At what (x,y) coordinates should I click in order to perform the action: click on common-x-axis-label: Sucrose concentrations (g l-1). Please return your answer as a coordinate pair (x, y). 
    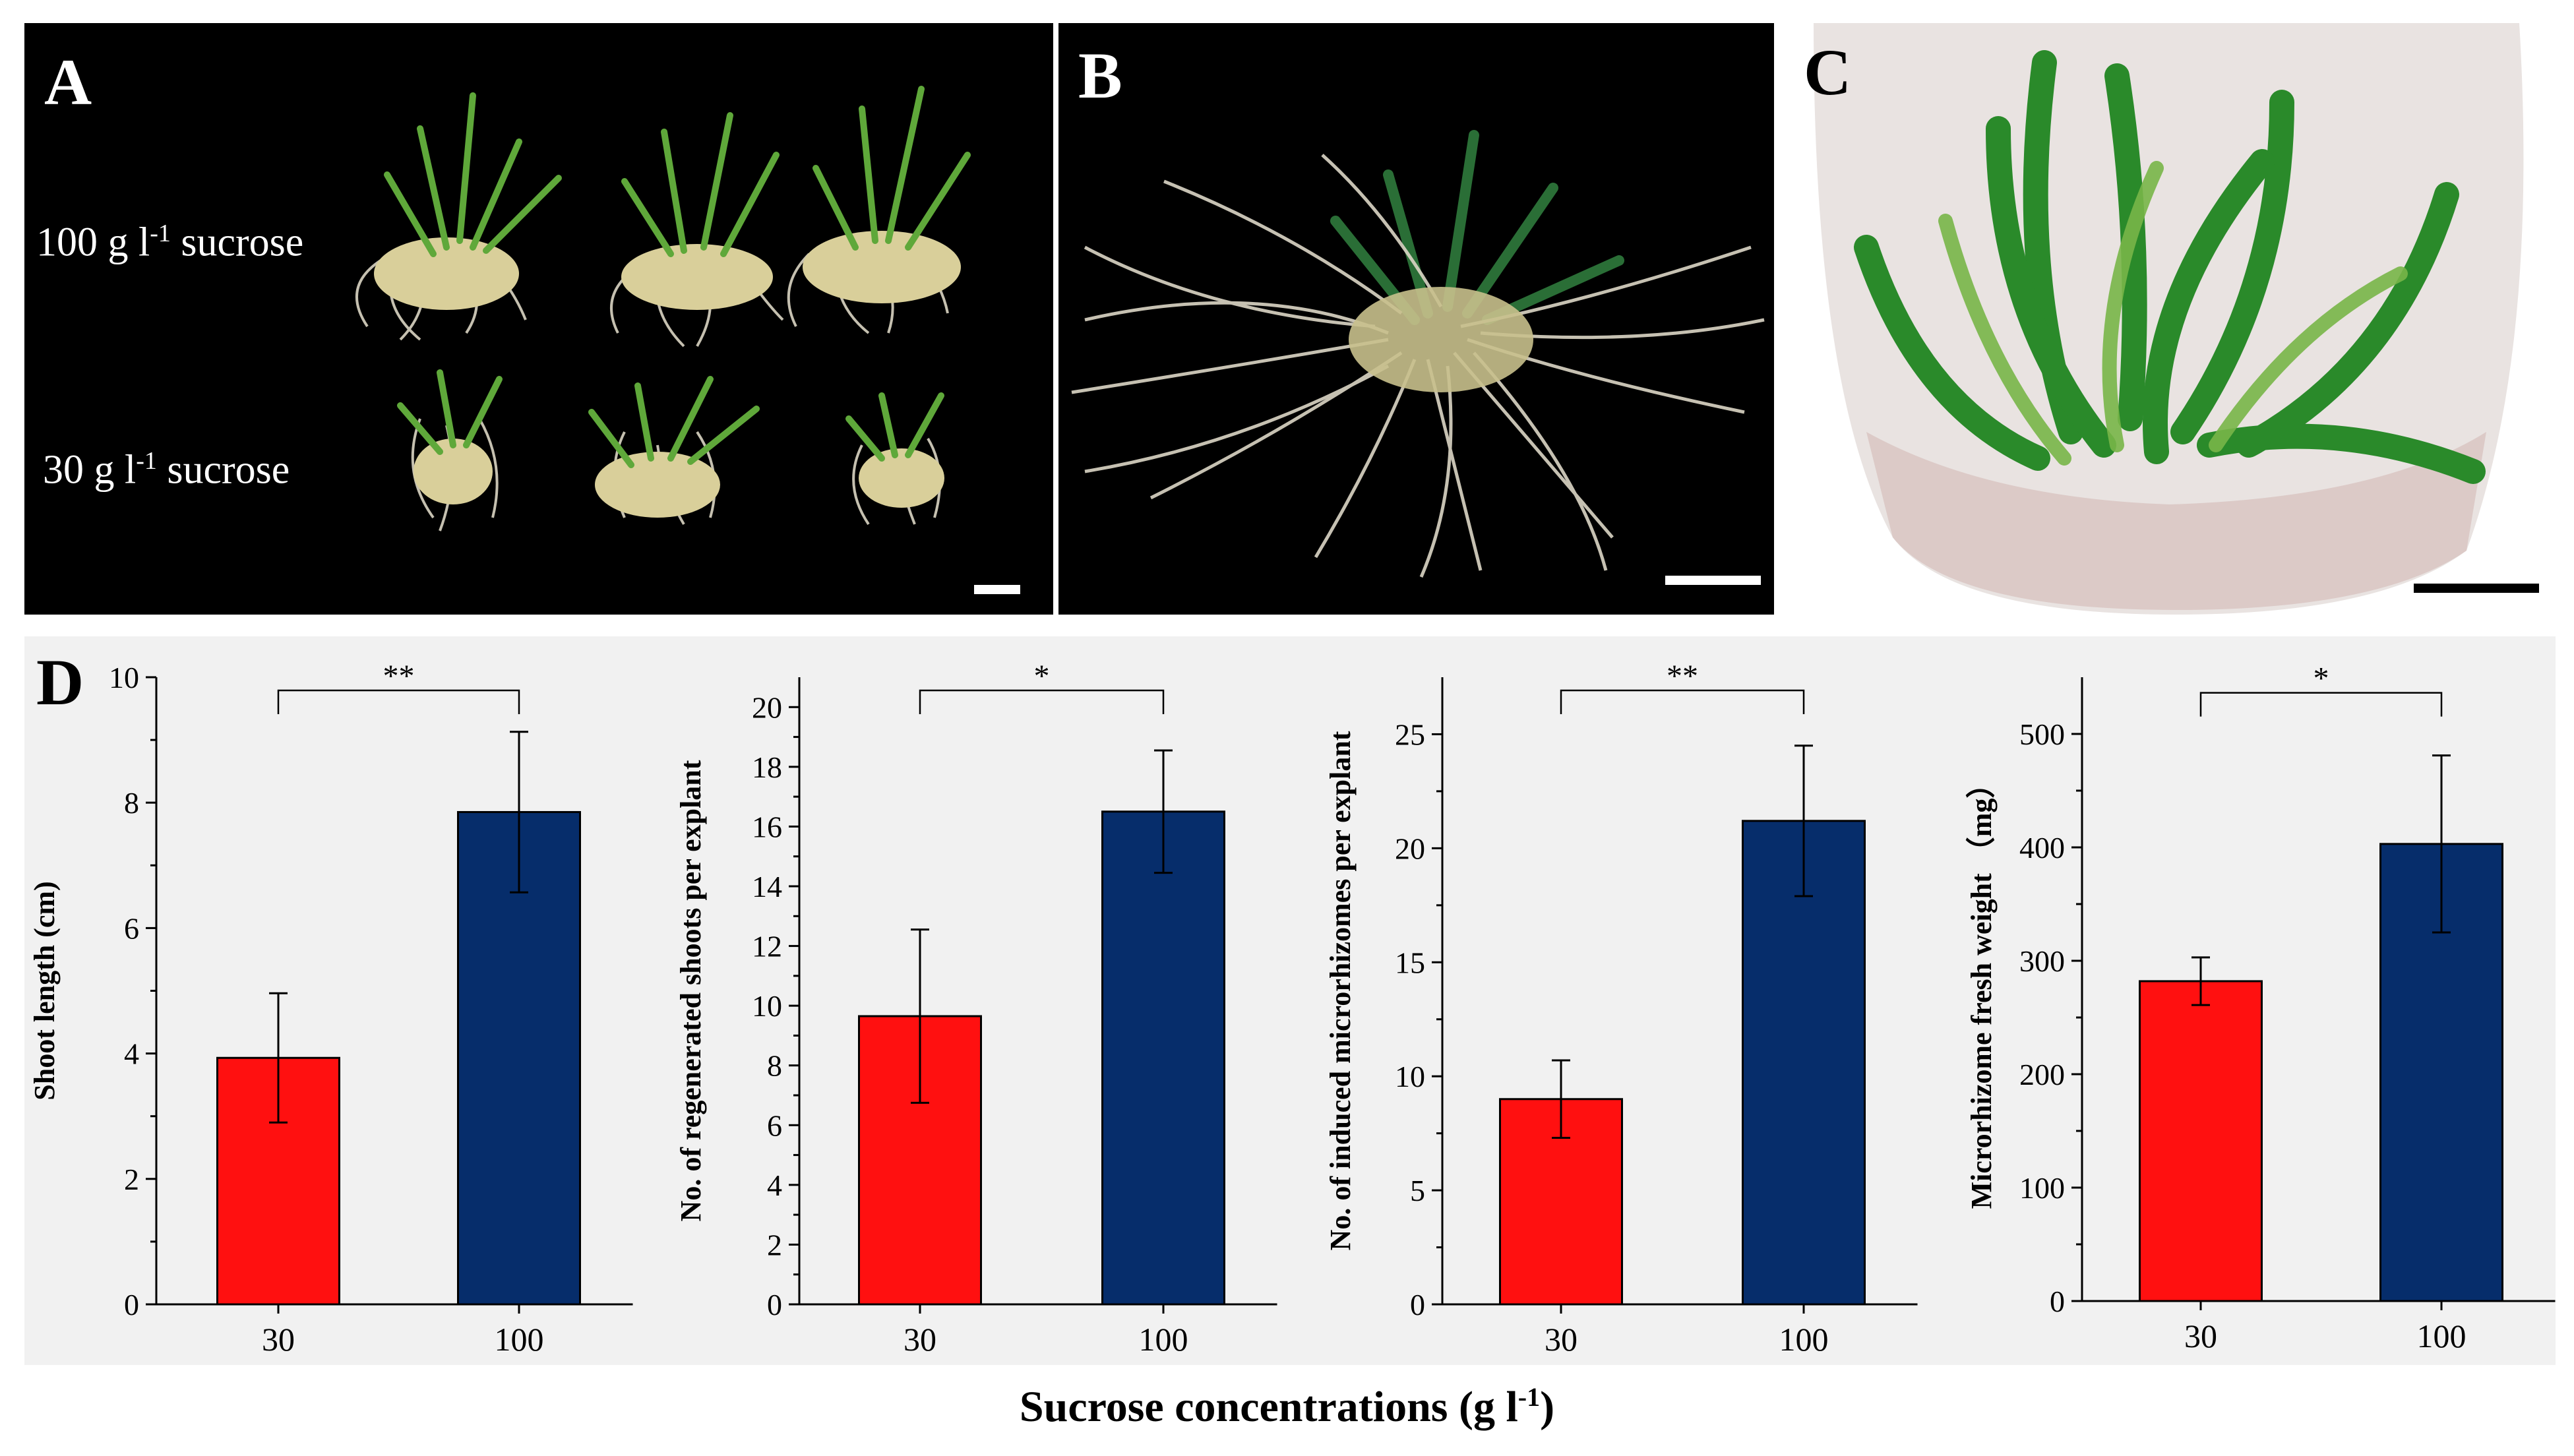
    Looking at the image, I should click on (1287, 1407).